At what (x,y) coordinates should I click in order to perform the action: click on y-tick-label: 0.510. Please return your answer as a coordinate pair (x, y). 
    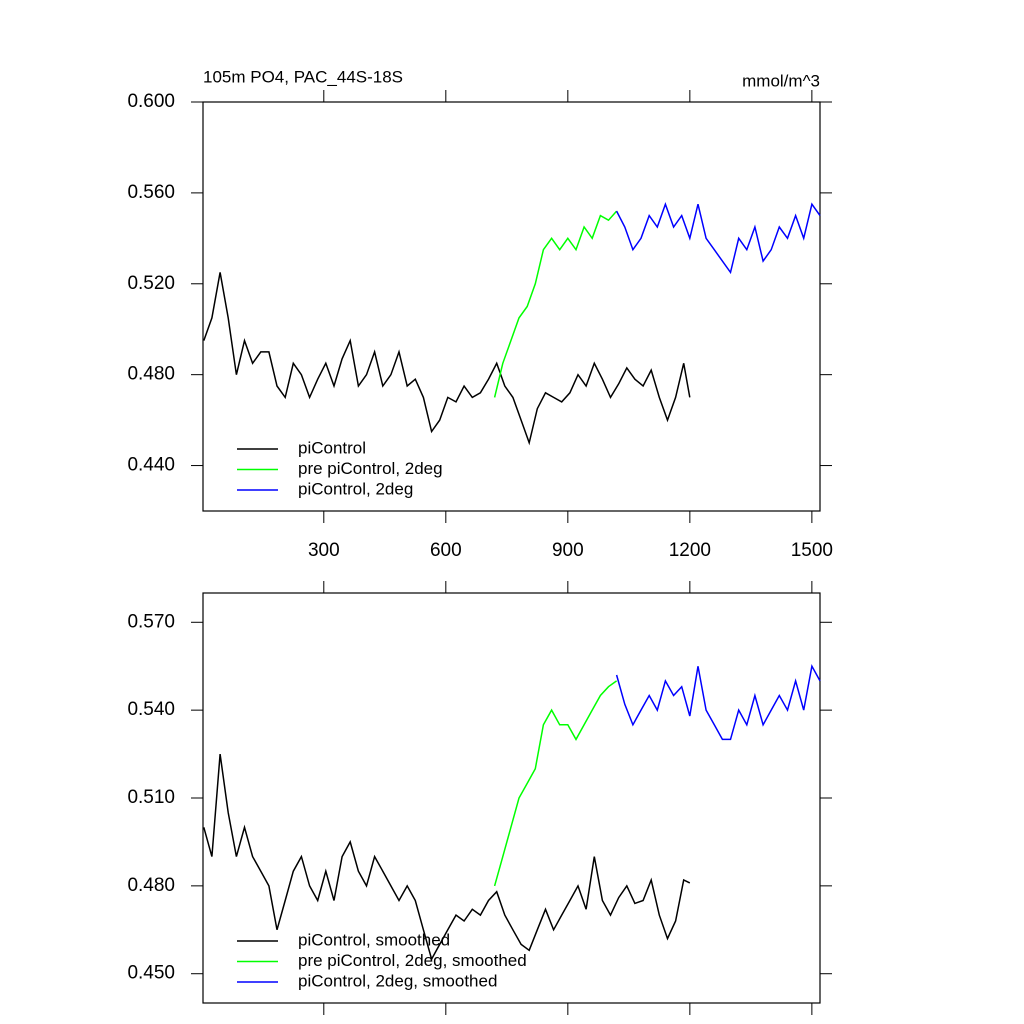
    Looking at the image, I should click on (151, 797).